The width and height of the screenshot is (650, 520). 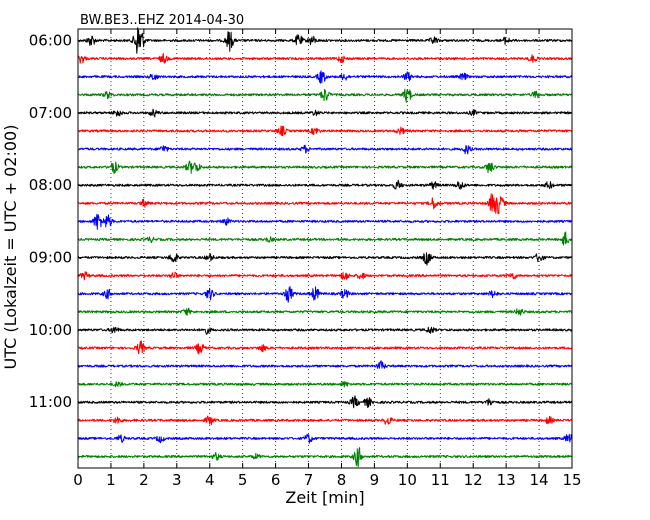 I want to click on x-tick-label: 6, so click(x=276, y=480).